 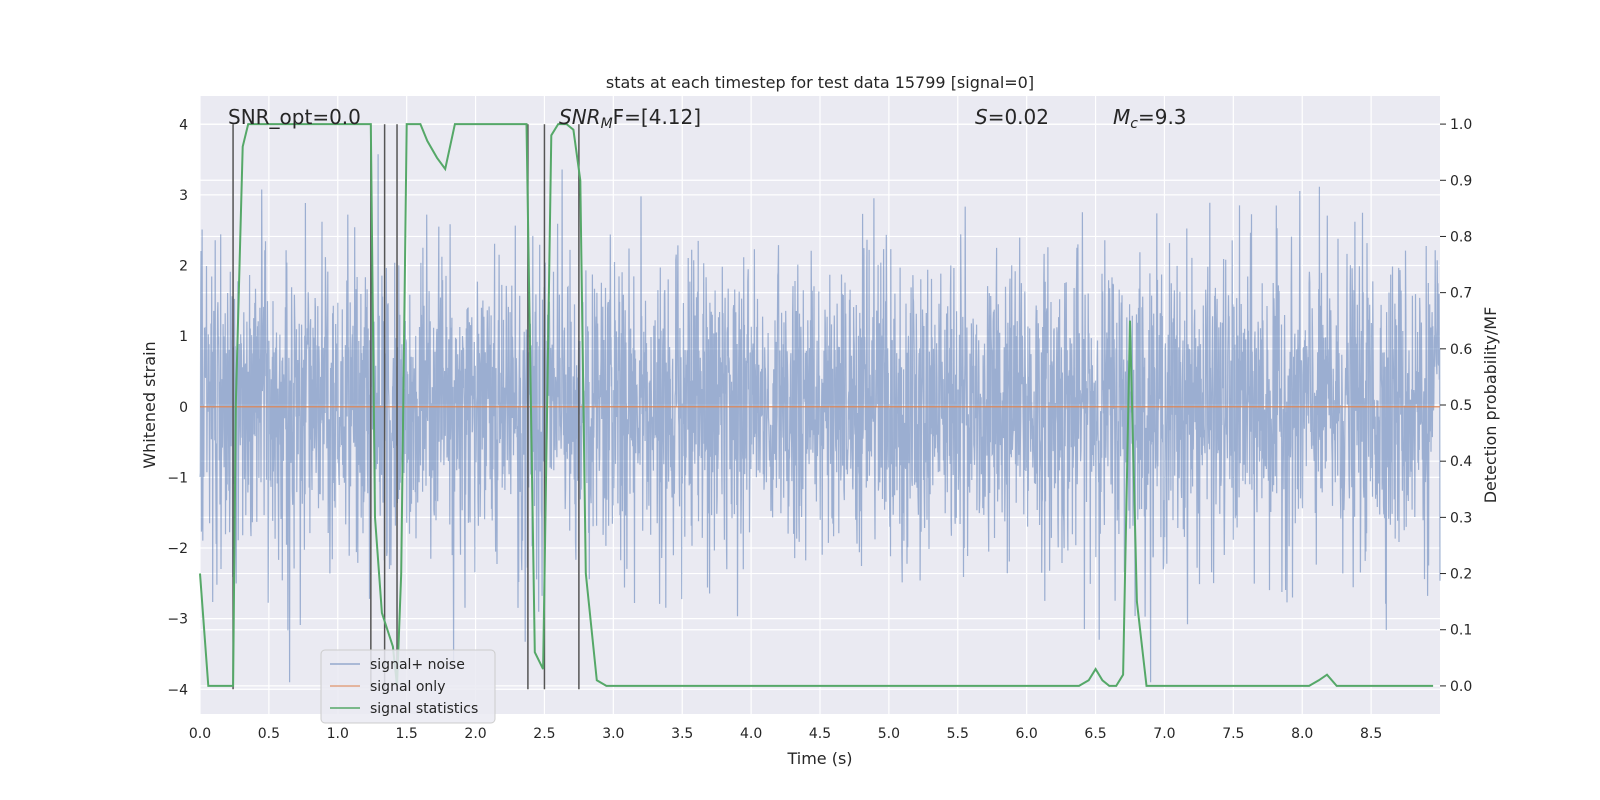 I want to click on s-label: S, so click(x=981, y=117).